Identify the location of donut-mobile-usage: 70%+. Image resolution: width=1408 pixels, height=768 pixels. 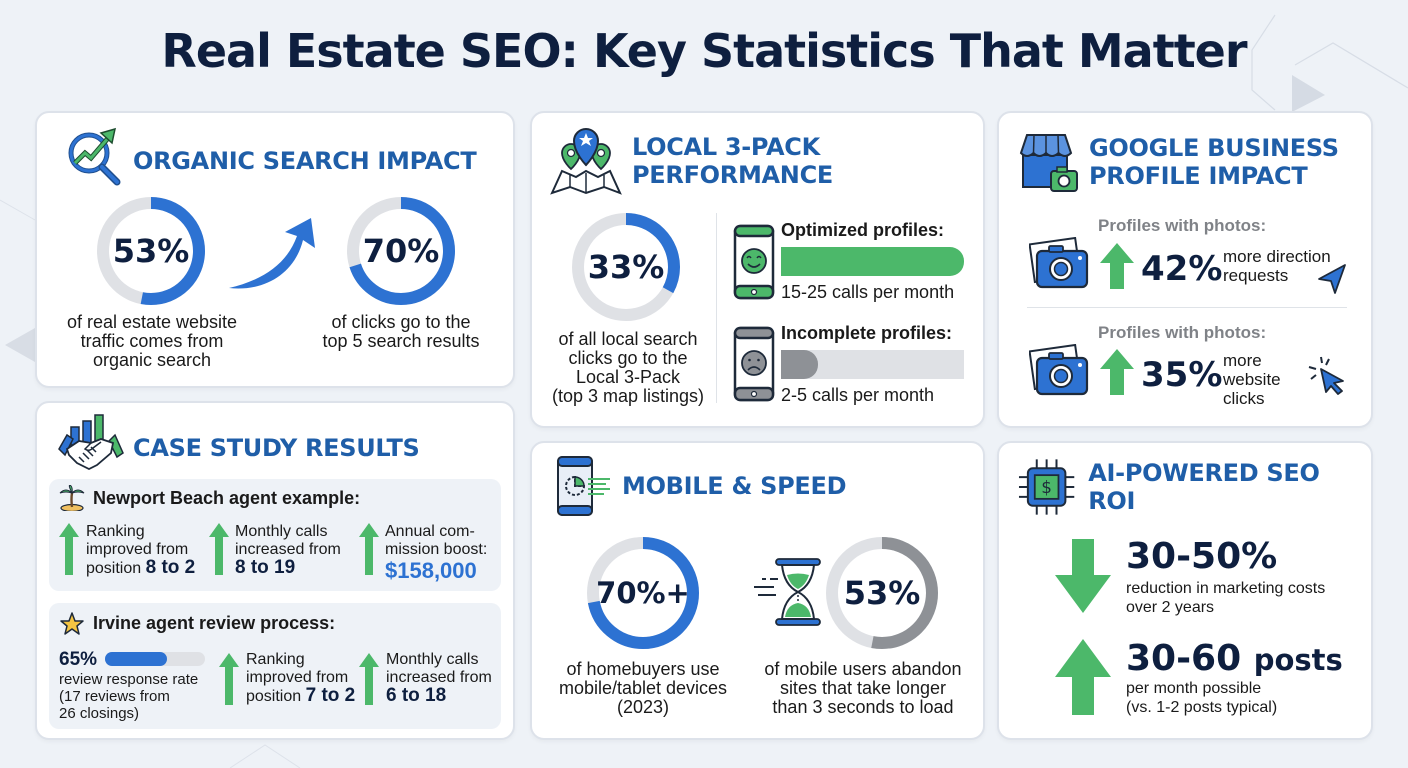
(643, 593).